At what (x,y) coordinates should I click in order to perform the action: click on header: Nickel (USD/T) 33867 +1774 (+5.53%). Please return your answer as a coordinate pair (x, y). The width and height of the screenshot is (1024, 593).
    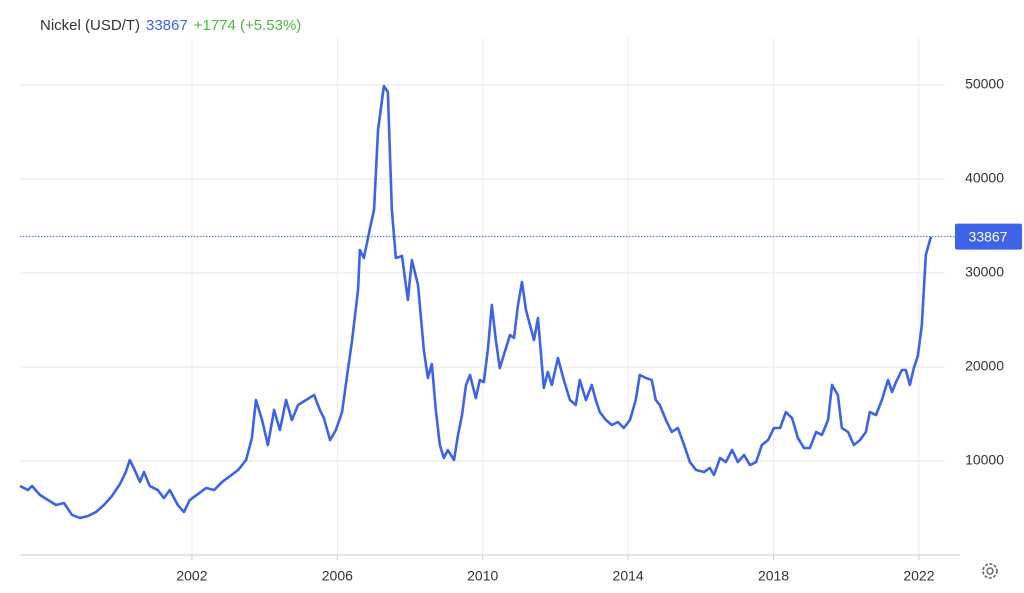
    Looking at the image, I should click on (173, 25).